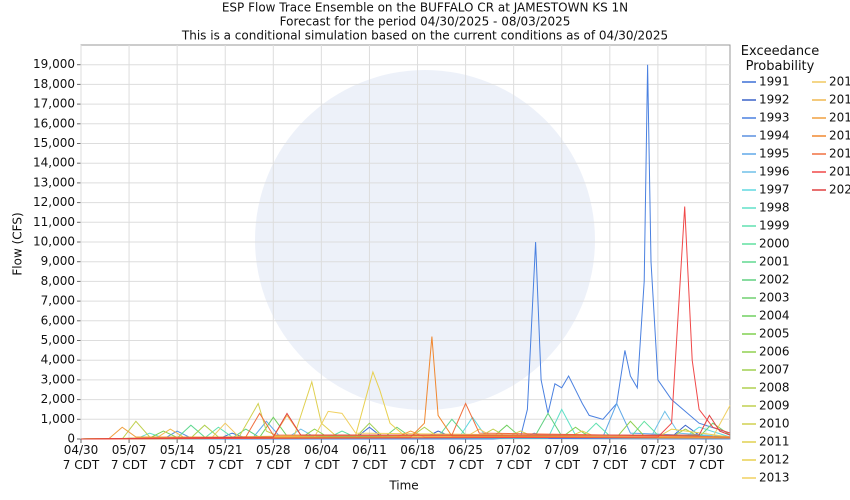 Image resolution: width=850 pixels, height=500 pixels. What do you see at coordinates (774, 226) in the screenshot?
I see `legend-label: 1999` at bounding box center [774, 226].